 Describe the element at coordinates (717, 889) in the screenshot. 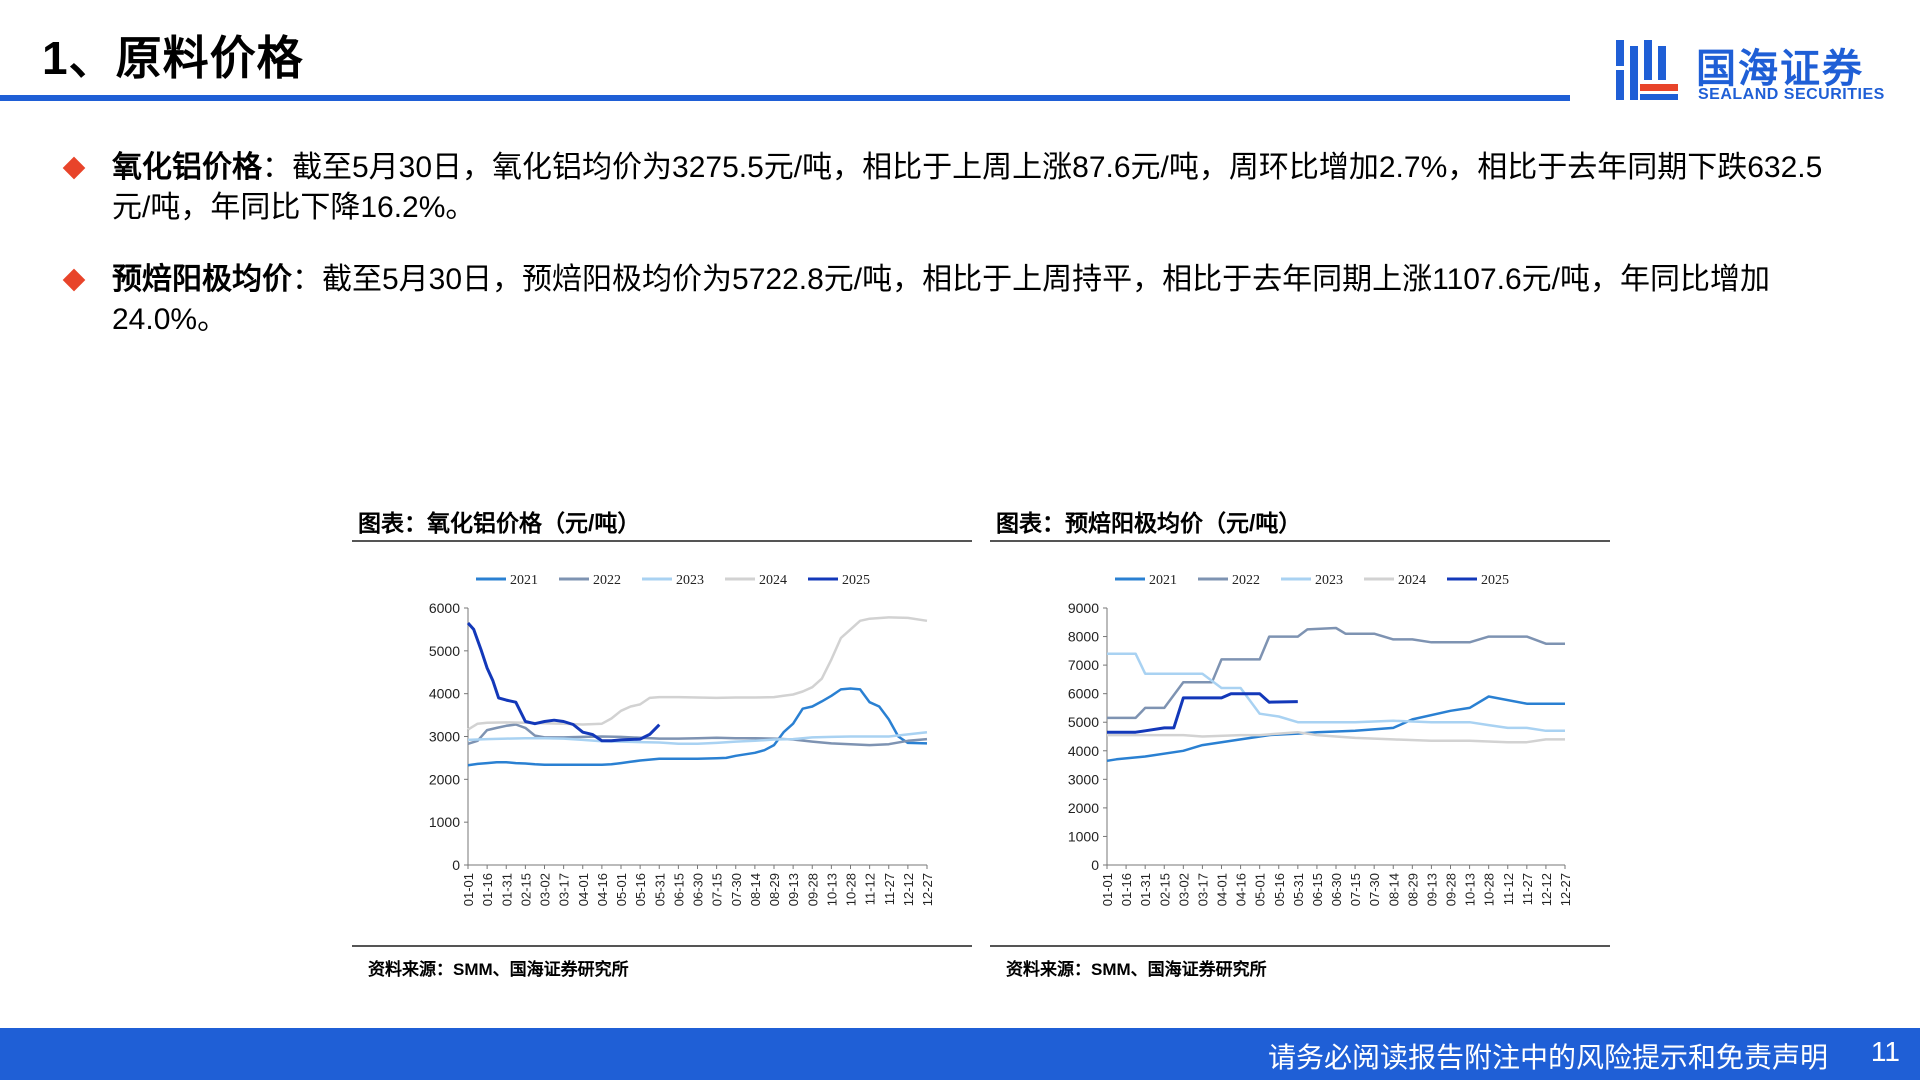

I see `x-tick-label: 07-15` at that location.